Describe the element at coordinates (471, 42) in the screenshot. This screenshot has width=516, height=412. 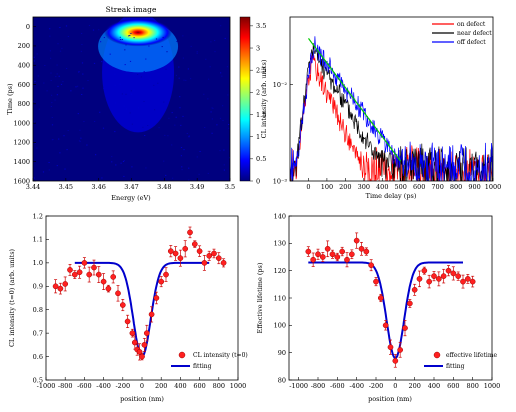
I see `legend-label-off-defect: off defect` at that location.